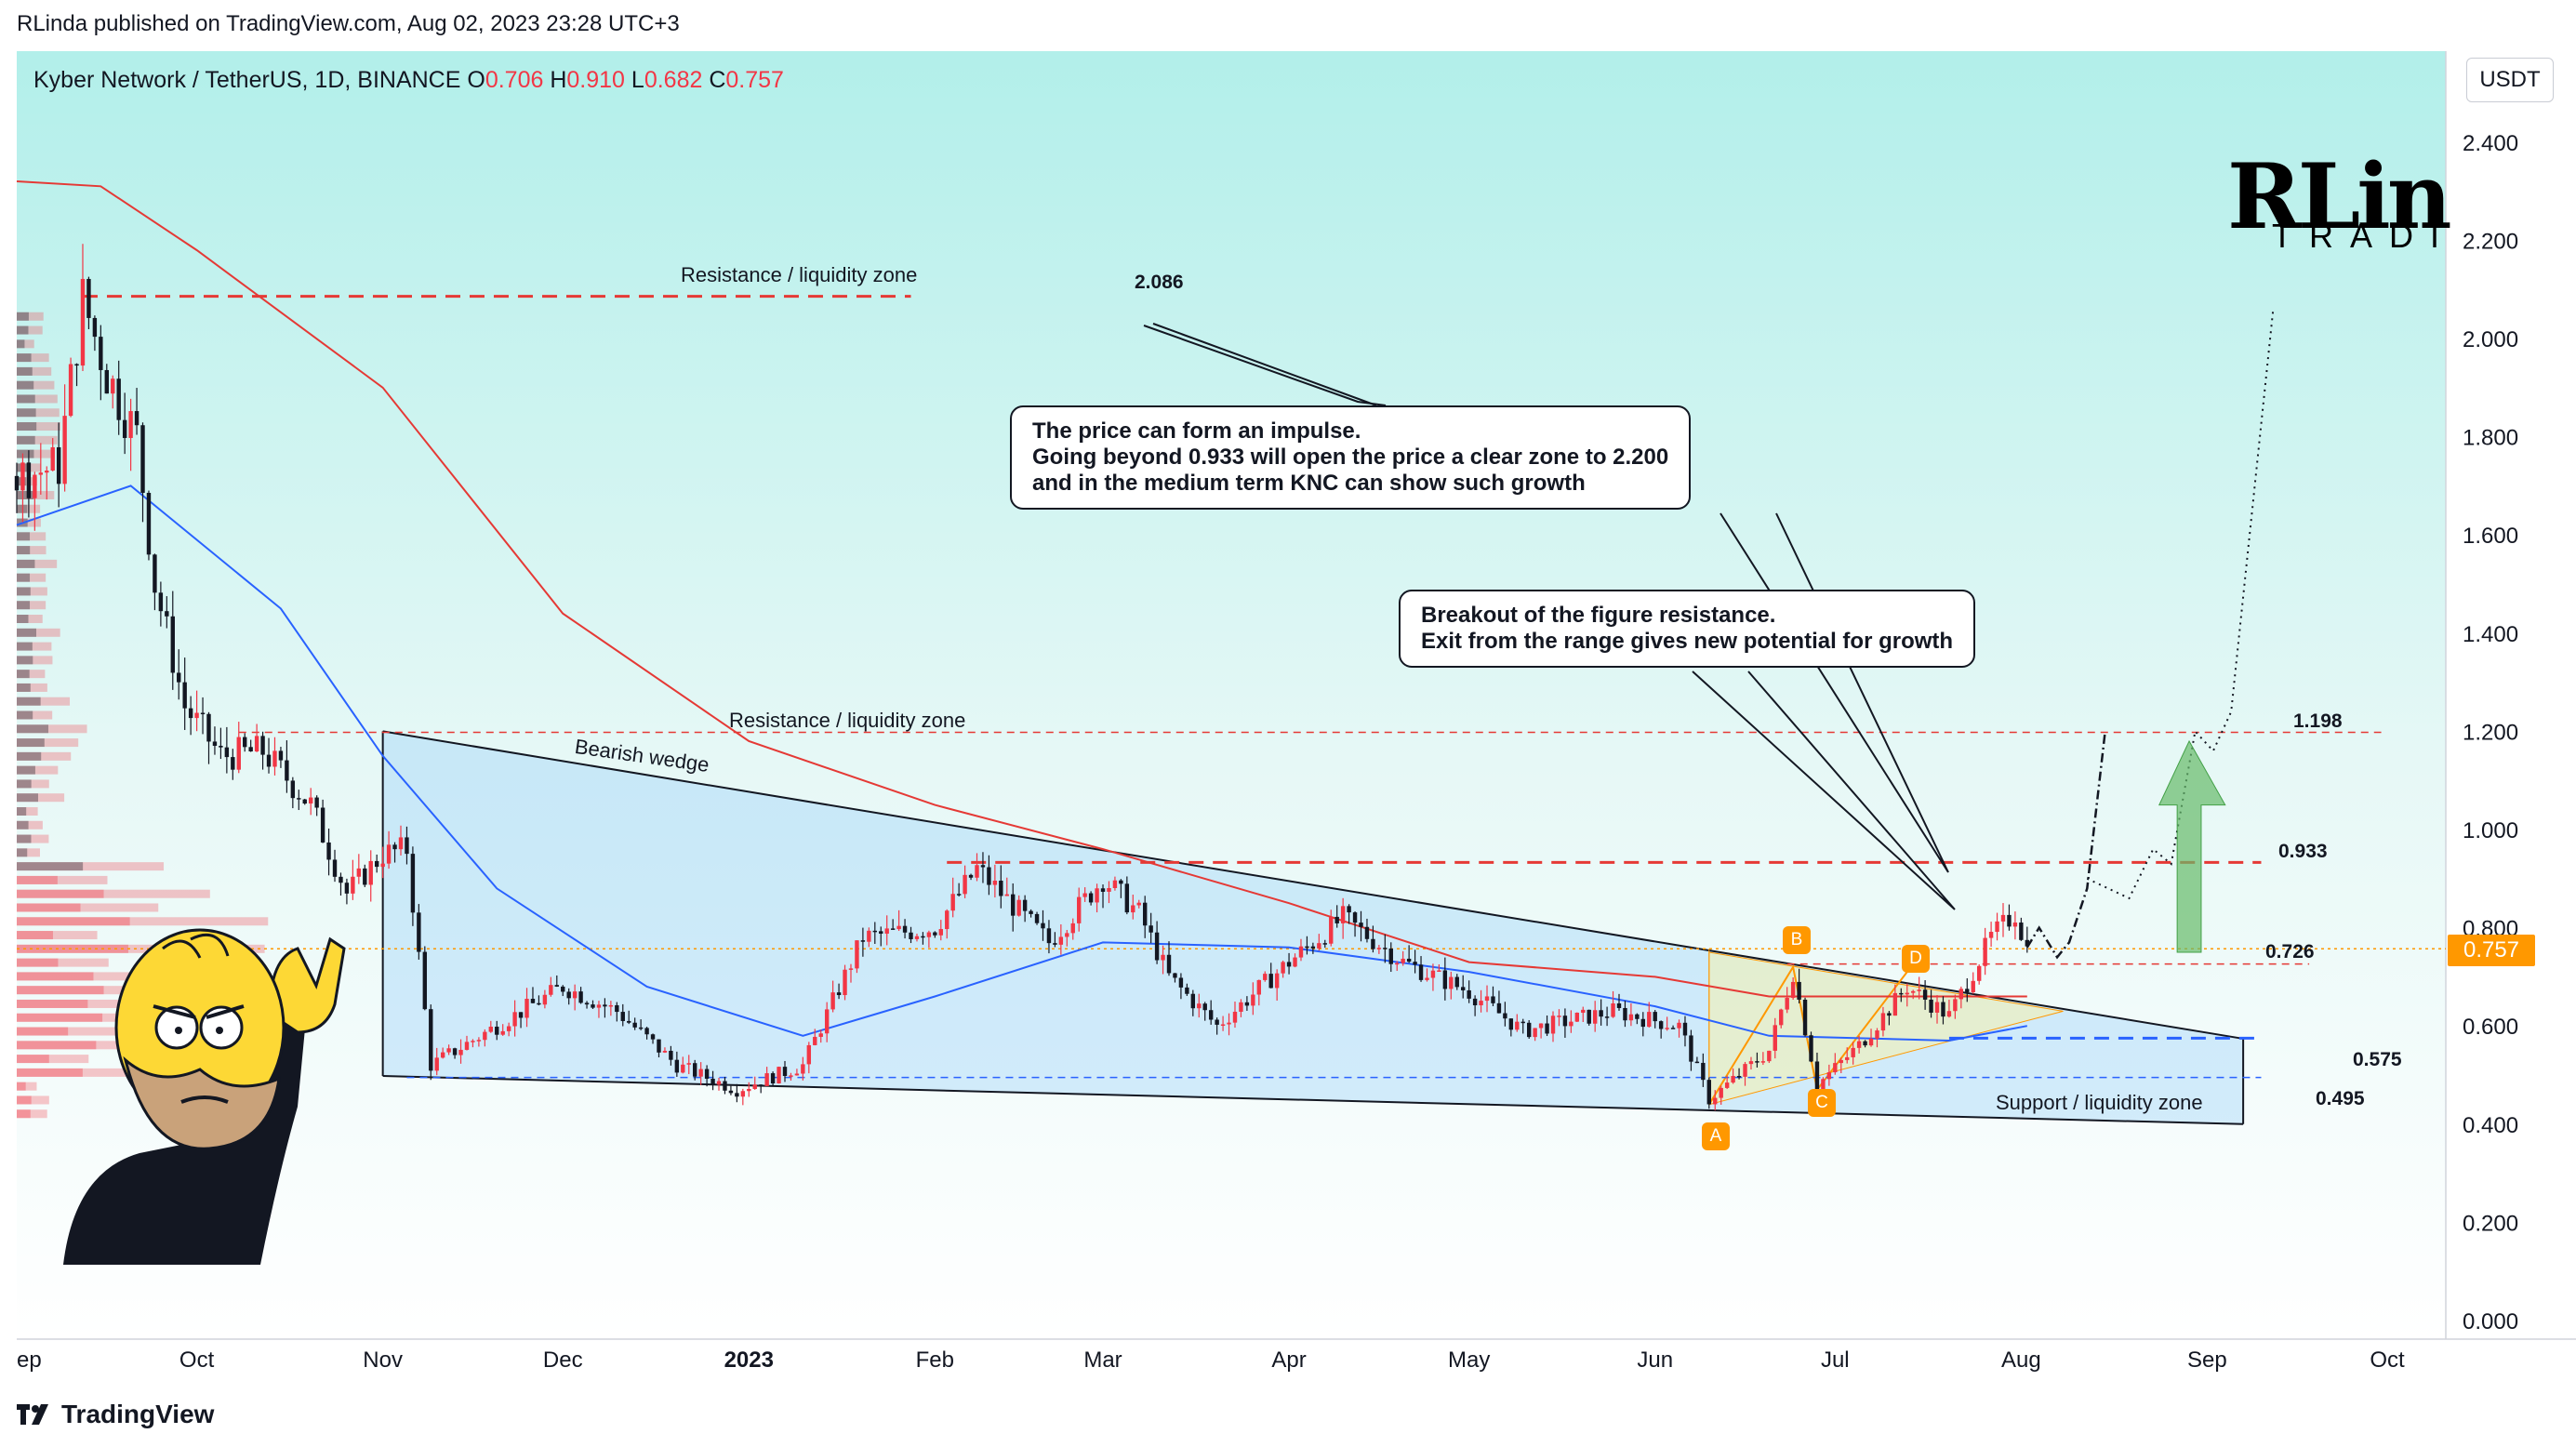 This screenshot has height=1447, width=2576. Describe the element at coordinates (749, 1360) in the screenshot. I see `time-tick-label: 2023` at that location.